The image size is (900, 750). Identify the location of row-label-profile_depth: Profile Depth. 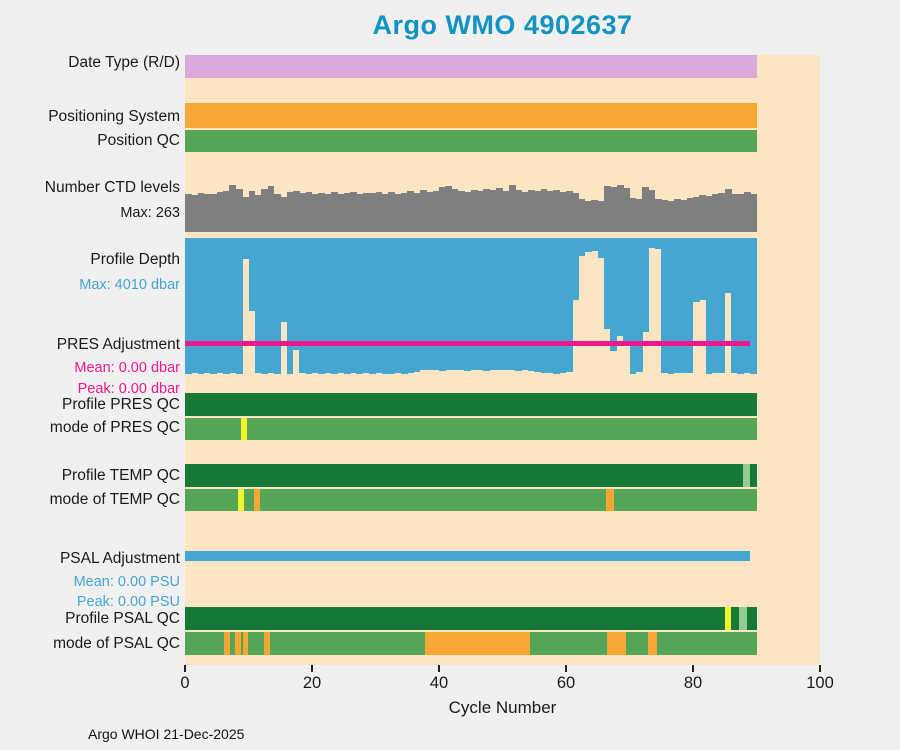
(135, 259).